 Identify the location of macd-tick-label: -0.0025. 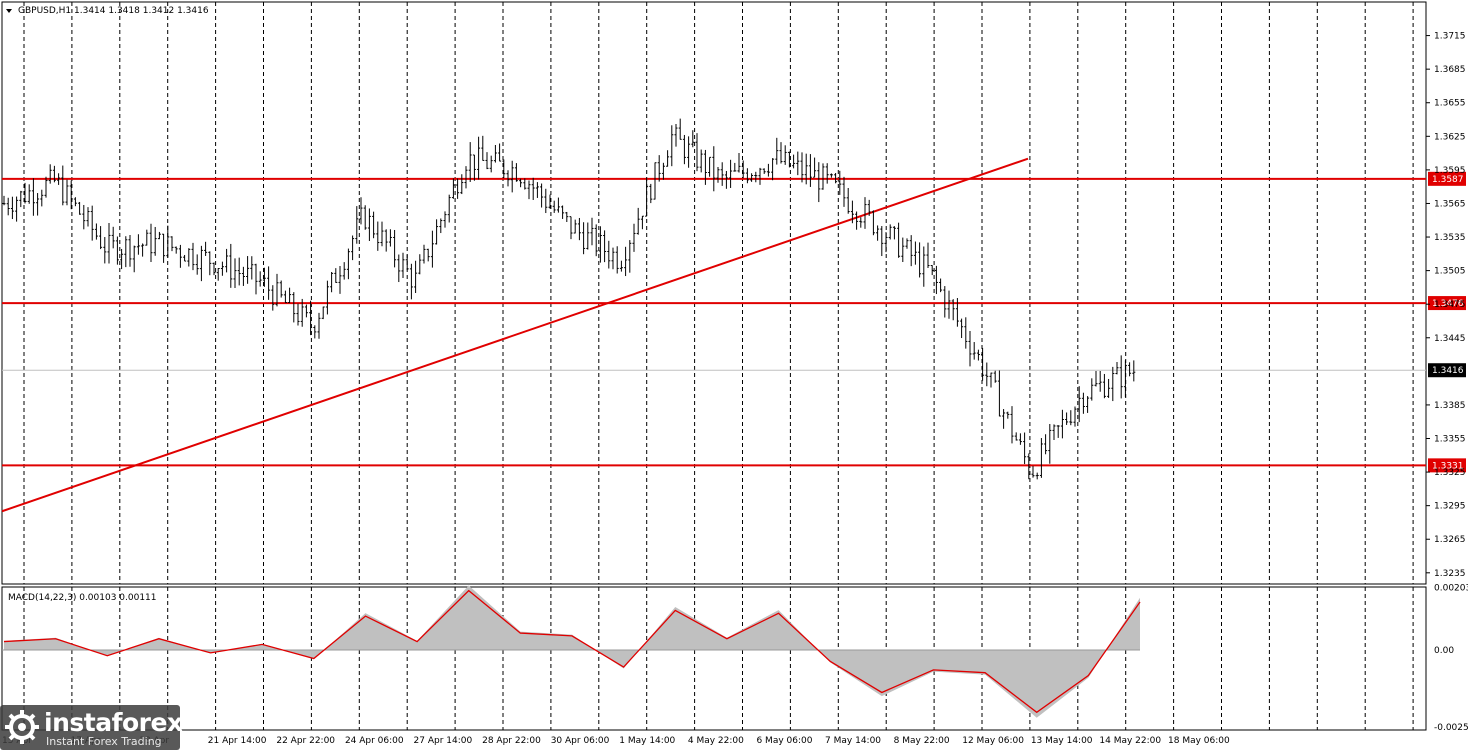
(1451, 728).